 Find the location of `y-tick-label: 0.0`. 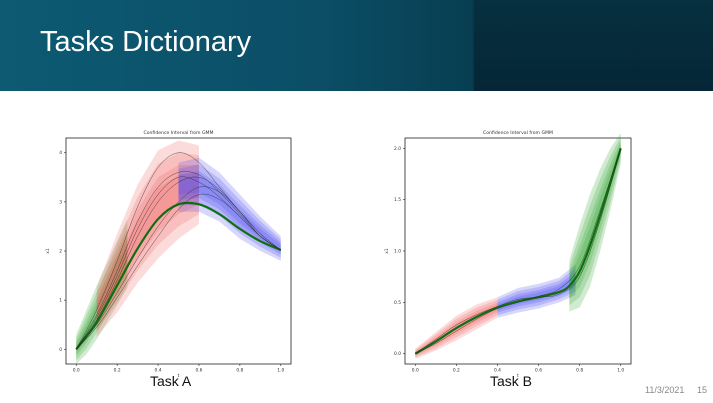

y-tick-label: 0.0 is located at coordinates (397, 354).